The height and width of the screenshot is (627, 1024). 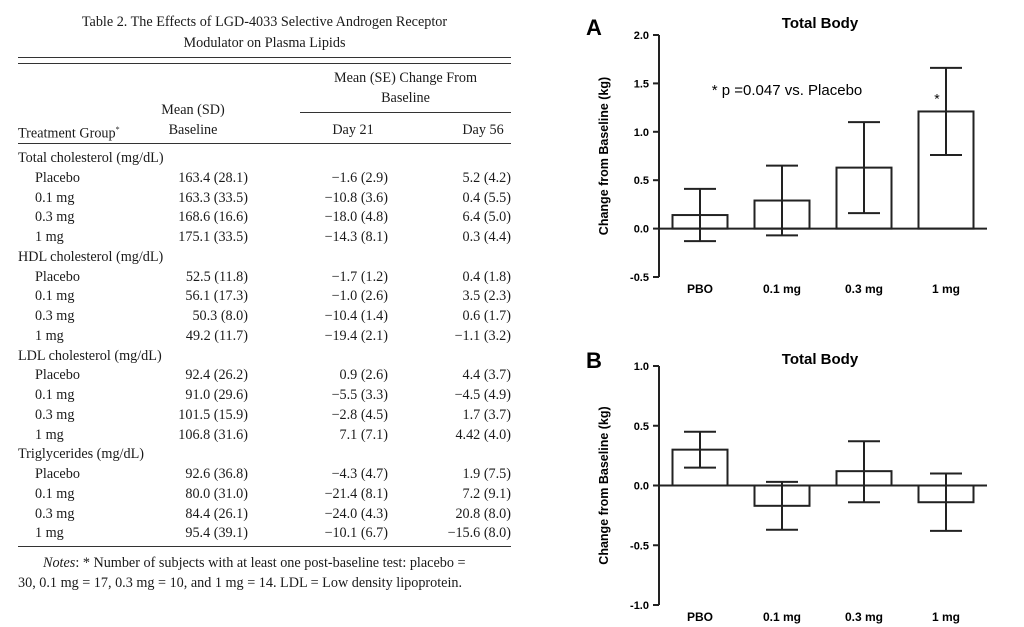 What do you see at coordinates (213, 414) in the screenshot?
I see `row-baseline: 101.5 (15.9)` at bounding box center [213, 414].